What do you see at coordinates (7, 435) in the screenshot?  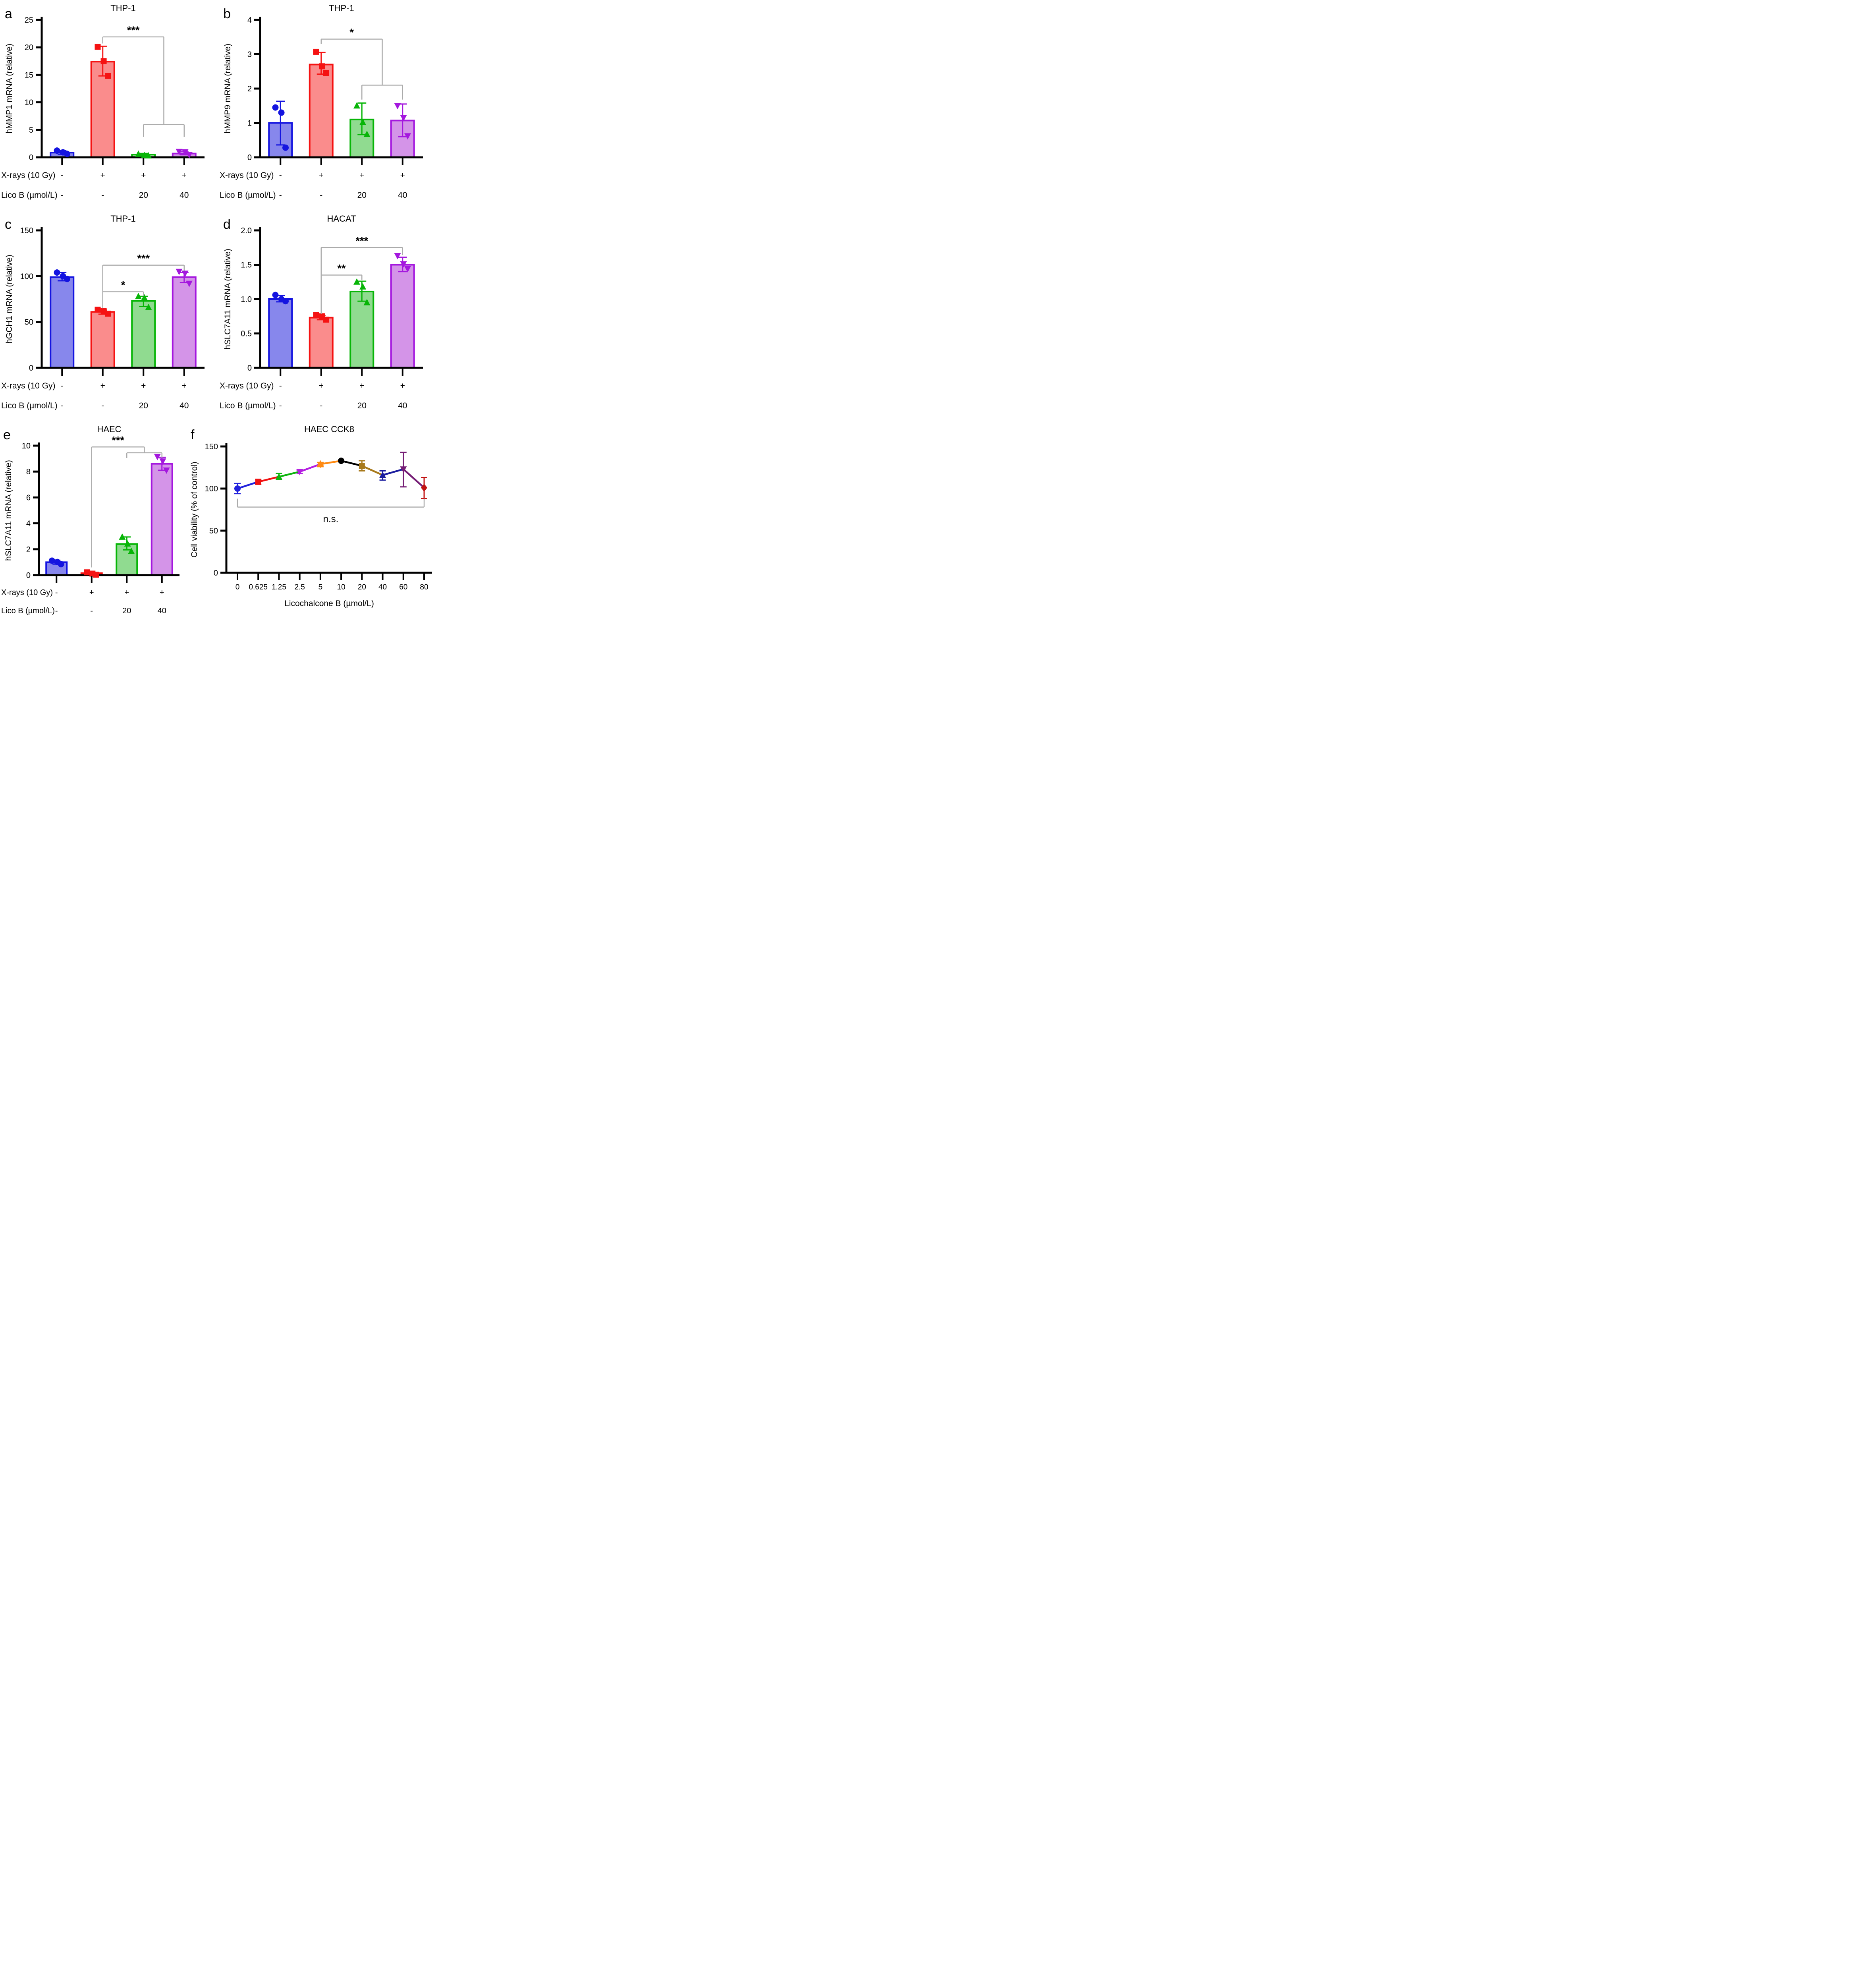 I see `panel-letter: e` at bounding box center [7, 435].